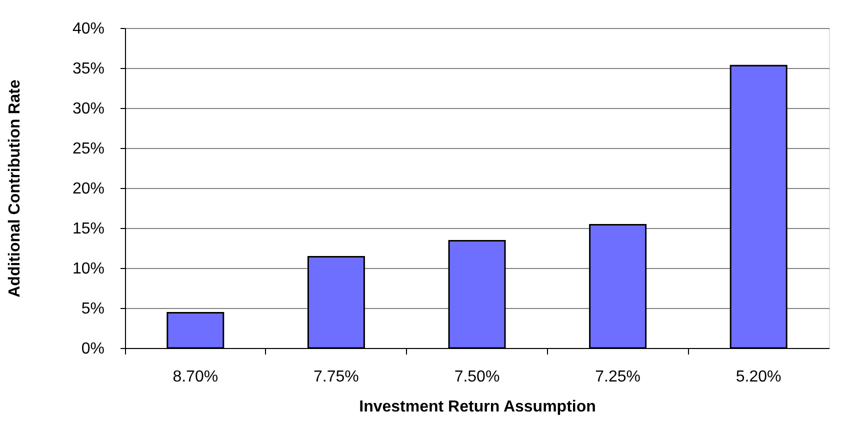  Describe the element at coordinates (15, 189) in the screenshot. I see `y-axis-title: Additional Contribution Rate` at that location.